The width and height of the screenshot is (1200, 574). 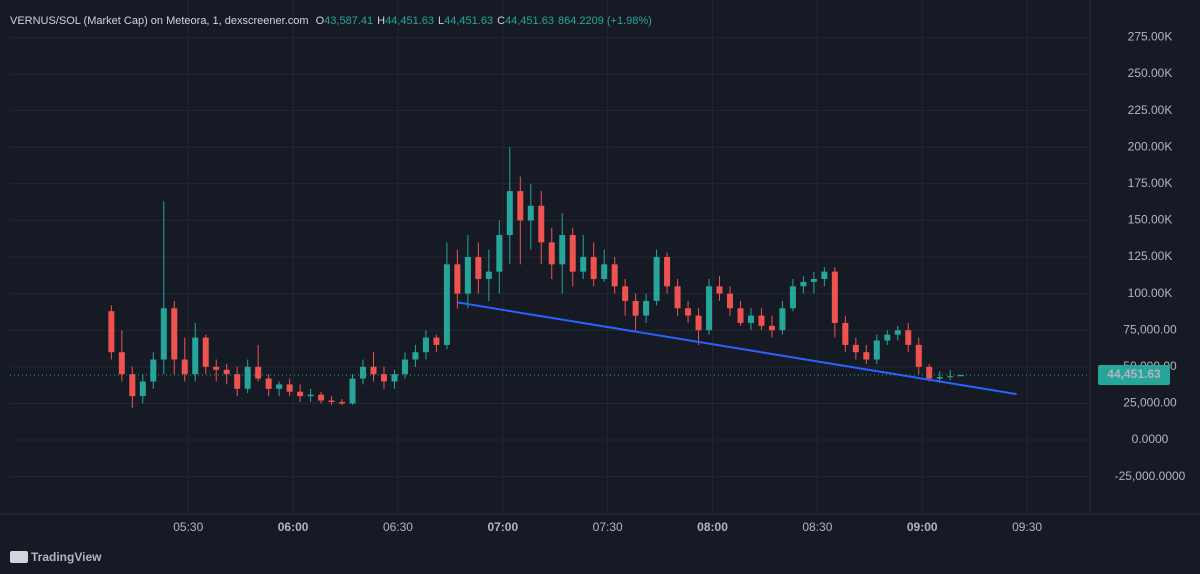 What do you see at coordinates (381, 21) in the screenshot?
I see `ohlc-key: H` at bounding box center [381, 21].